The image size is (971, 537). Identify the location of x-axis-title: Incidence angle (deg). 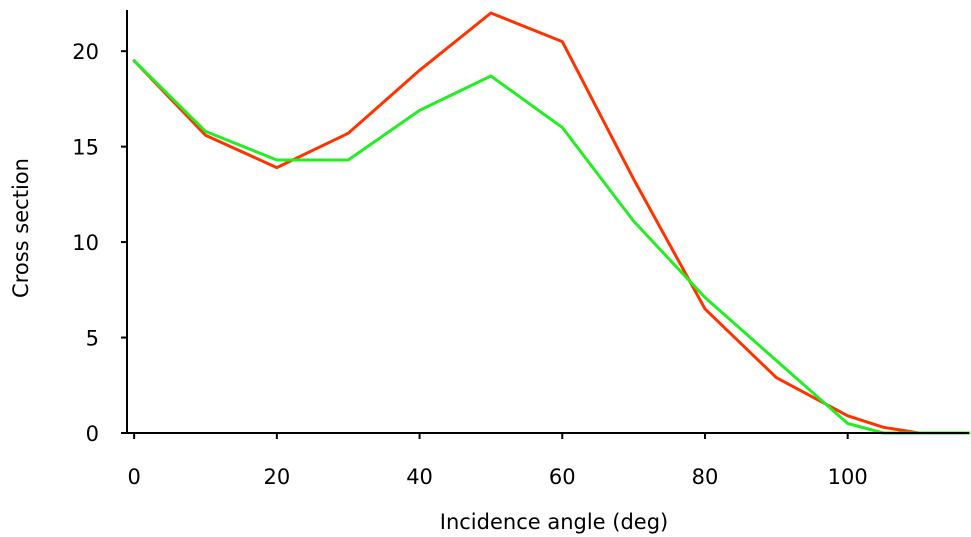
(554, 522).